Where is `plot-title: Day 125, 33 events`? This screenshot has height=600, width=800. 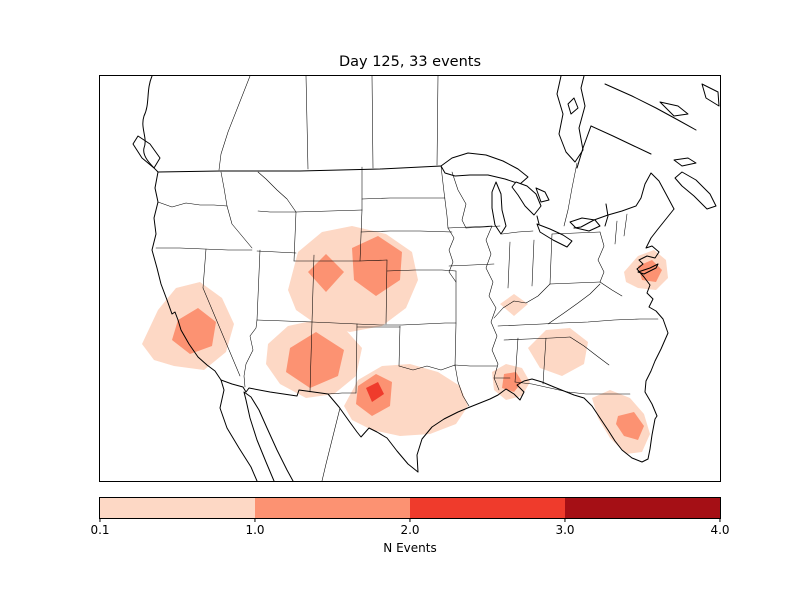 plot-title: Day 125, 33 events is located at coordinates (410, 62).